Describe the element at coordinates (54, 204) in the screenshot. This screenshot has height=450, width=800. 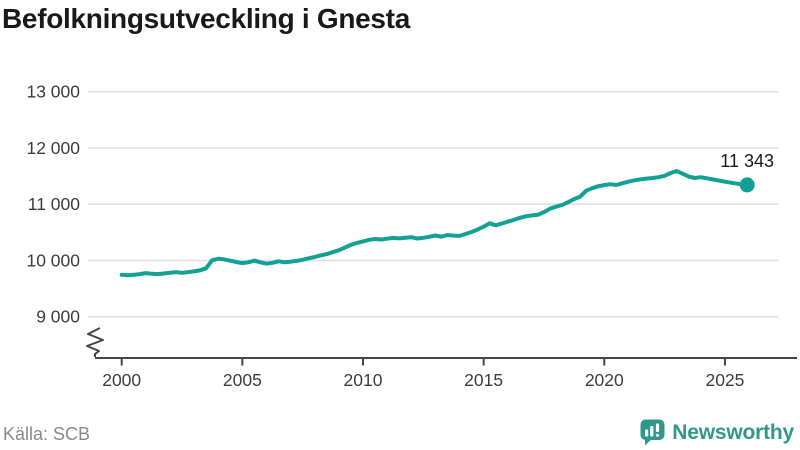
I see `y-tick-label: 11 000` at that location.